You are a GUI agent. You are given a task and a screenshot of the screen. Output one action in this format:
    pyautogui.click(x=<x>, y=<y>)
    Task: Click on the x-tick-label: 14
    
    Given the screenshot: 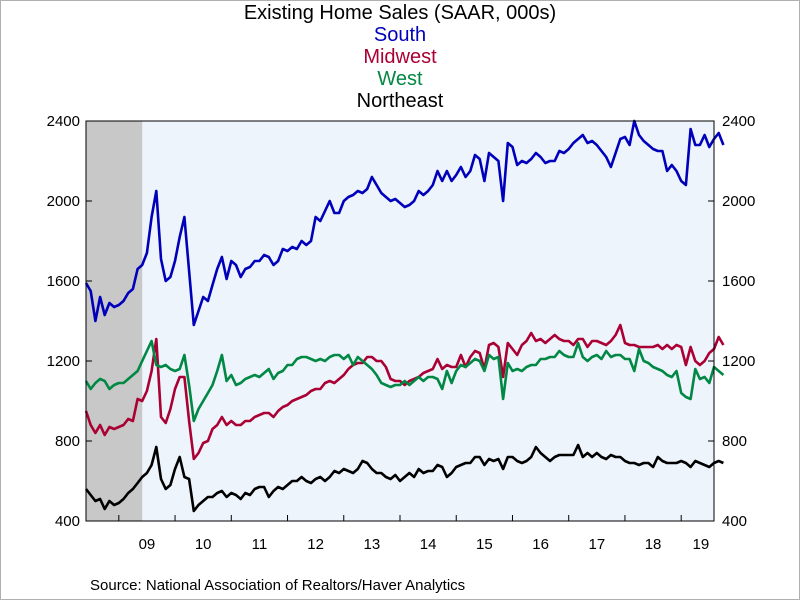 What is the action you would take?
    pyautogui.click(x=428, y=544)
    